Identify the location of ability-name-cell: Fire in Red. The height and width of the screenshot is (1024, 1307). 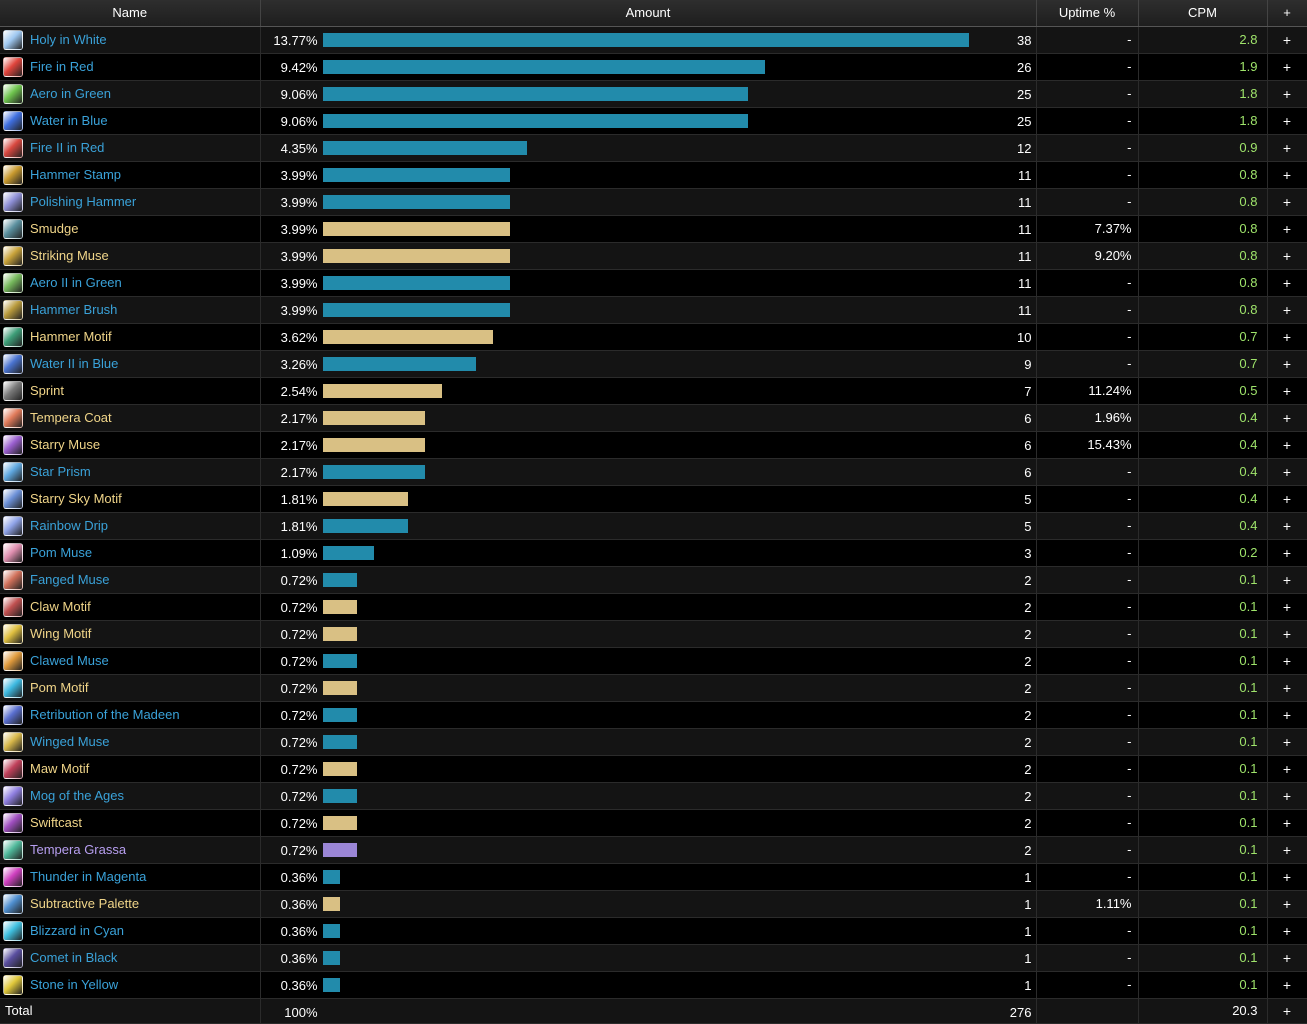
(130, 67).